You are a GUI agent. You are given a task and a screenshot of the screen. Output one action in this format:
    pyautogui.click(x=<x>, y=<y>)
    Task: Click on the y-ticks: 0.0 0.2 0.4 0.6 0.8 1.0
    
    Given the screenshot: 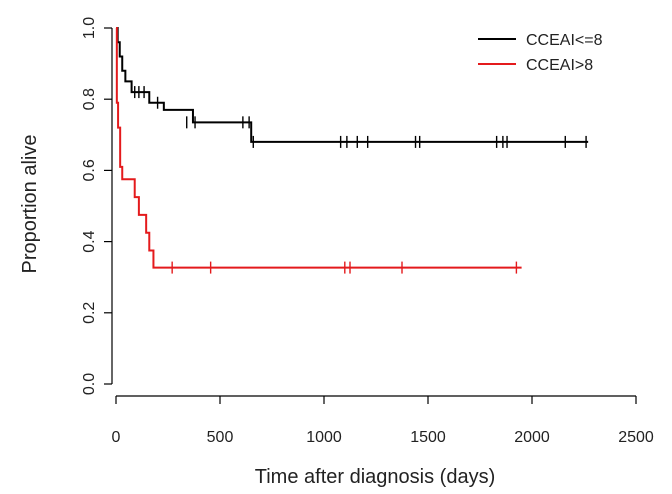 What is the action you would take?
    pyautogui.click(x=96, y=206)
    